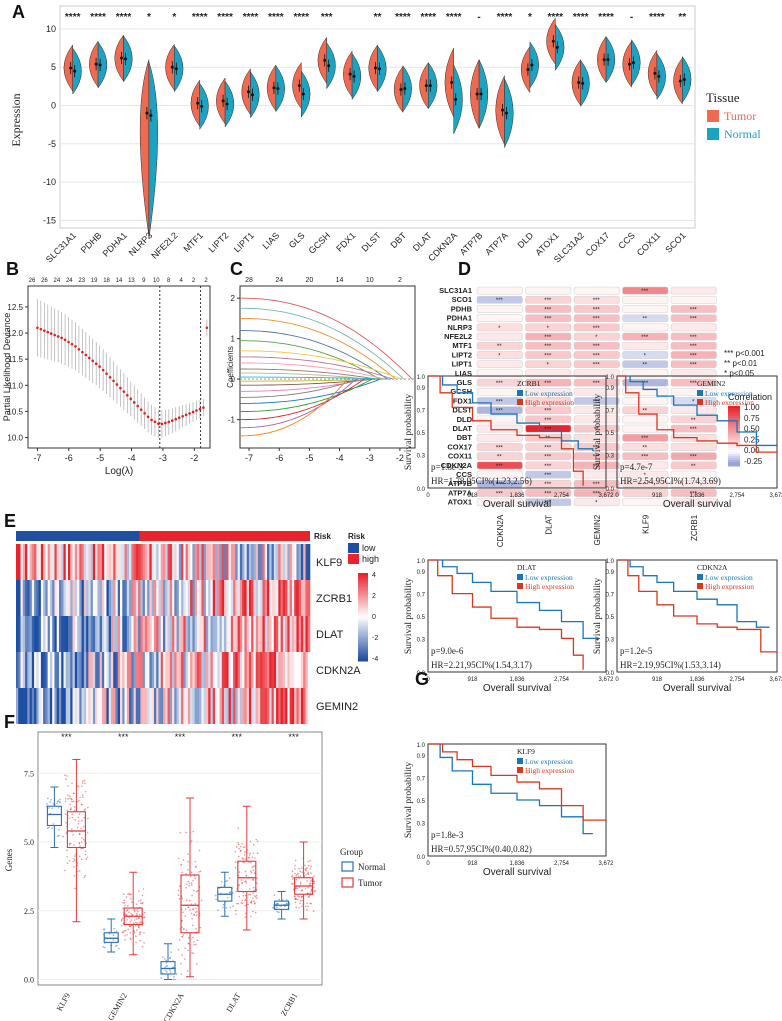  Describe the element at coordinates (520, 770) in the screenshot. I see `legend-swatch-high` at that location.